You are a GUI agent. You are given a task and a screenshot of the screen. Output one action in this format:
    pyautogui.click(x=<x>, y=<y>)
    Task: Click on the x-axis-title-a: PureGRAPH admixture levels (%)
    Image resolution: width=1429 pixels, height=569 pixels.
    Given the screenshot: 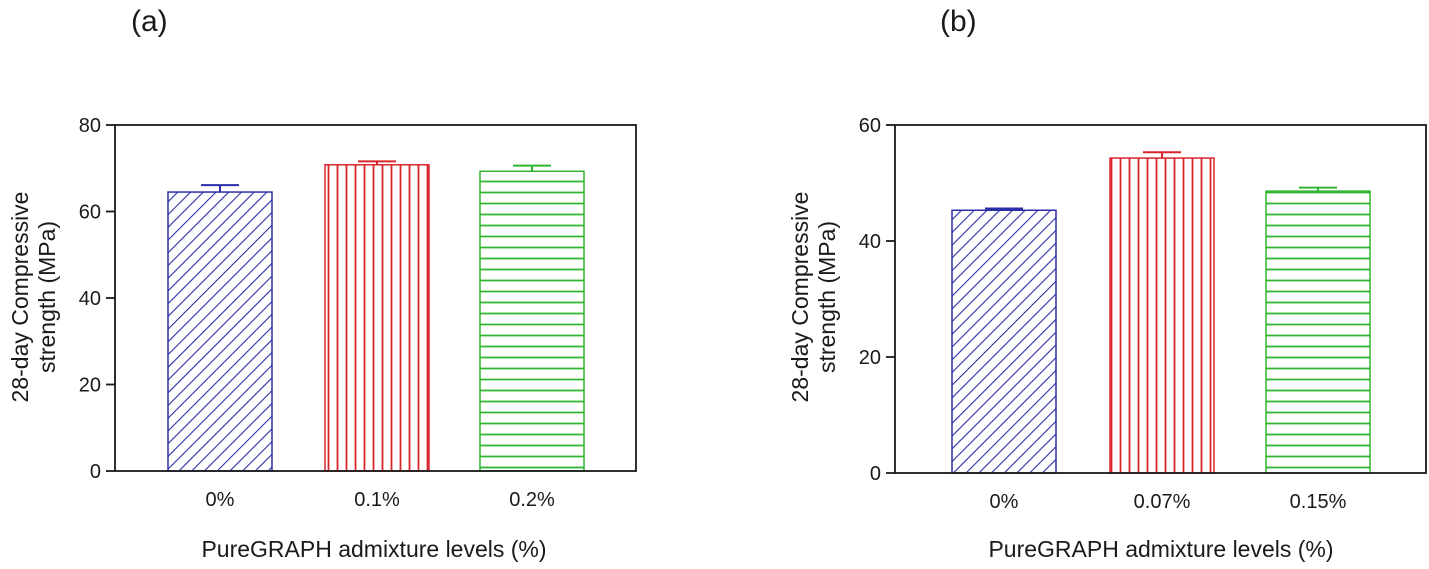 What is the action you would take?
    pyautogui.click(x=373, y=549)
    